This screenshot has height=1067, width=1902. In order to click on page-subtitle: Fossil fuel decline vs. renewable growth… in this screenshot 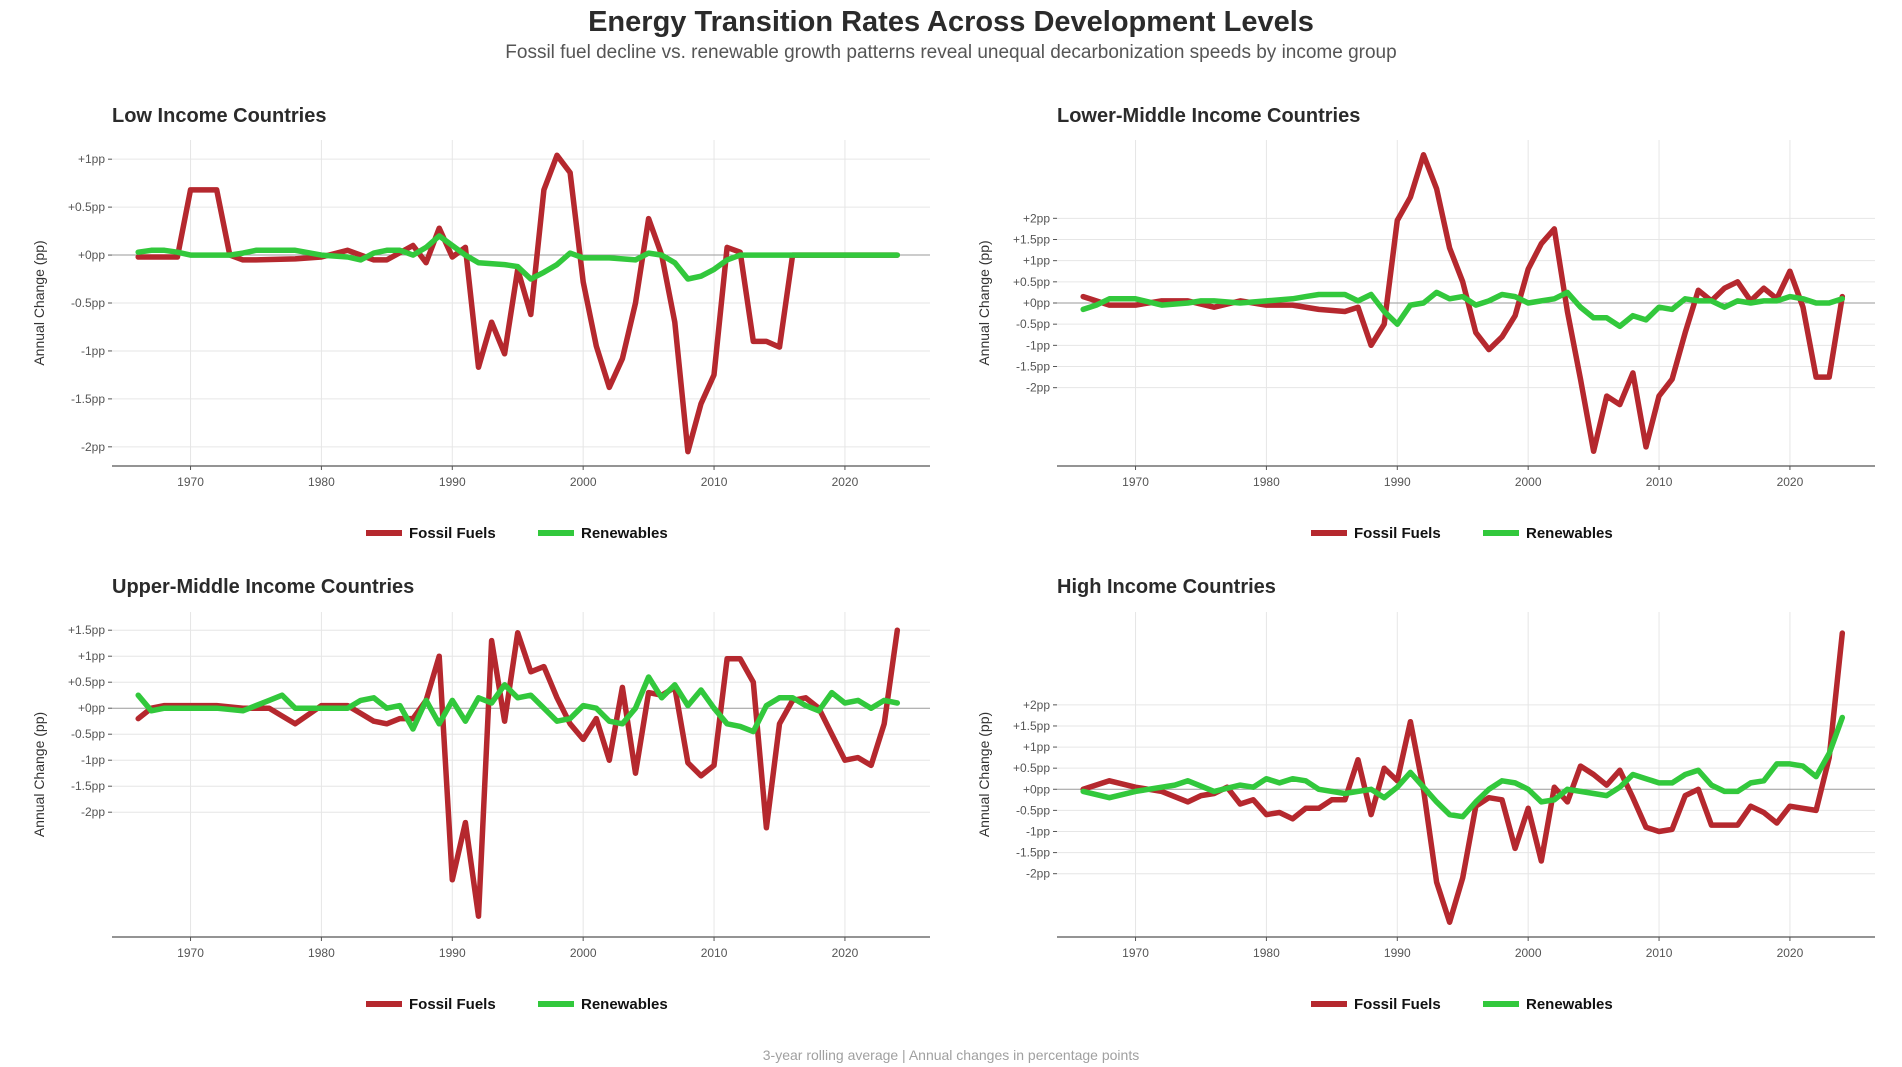, I will do `click(951, 52)`.